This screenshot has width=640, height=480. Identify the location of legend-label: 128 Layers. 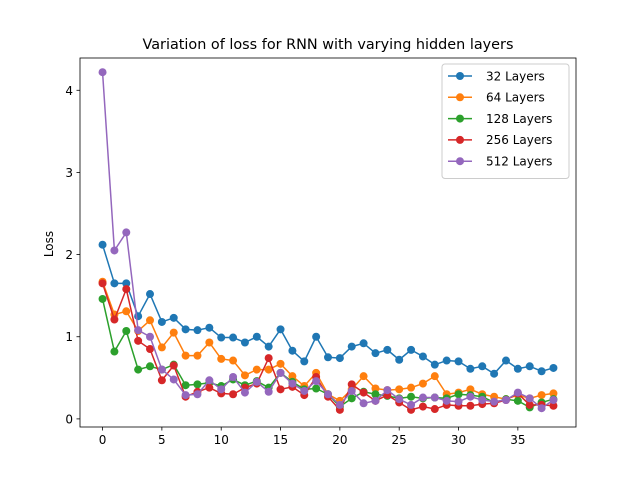
(519, 119).